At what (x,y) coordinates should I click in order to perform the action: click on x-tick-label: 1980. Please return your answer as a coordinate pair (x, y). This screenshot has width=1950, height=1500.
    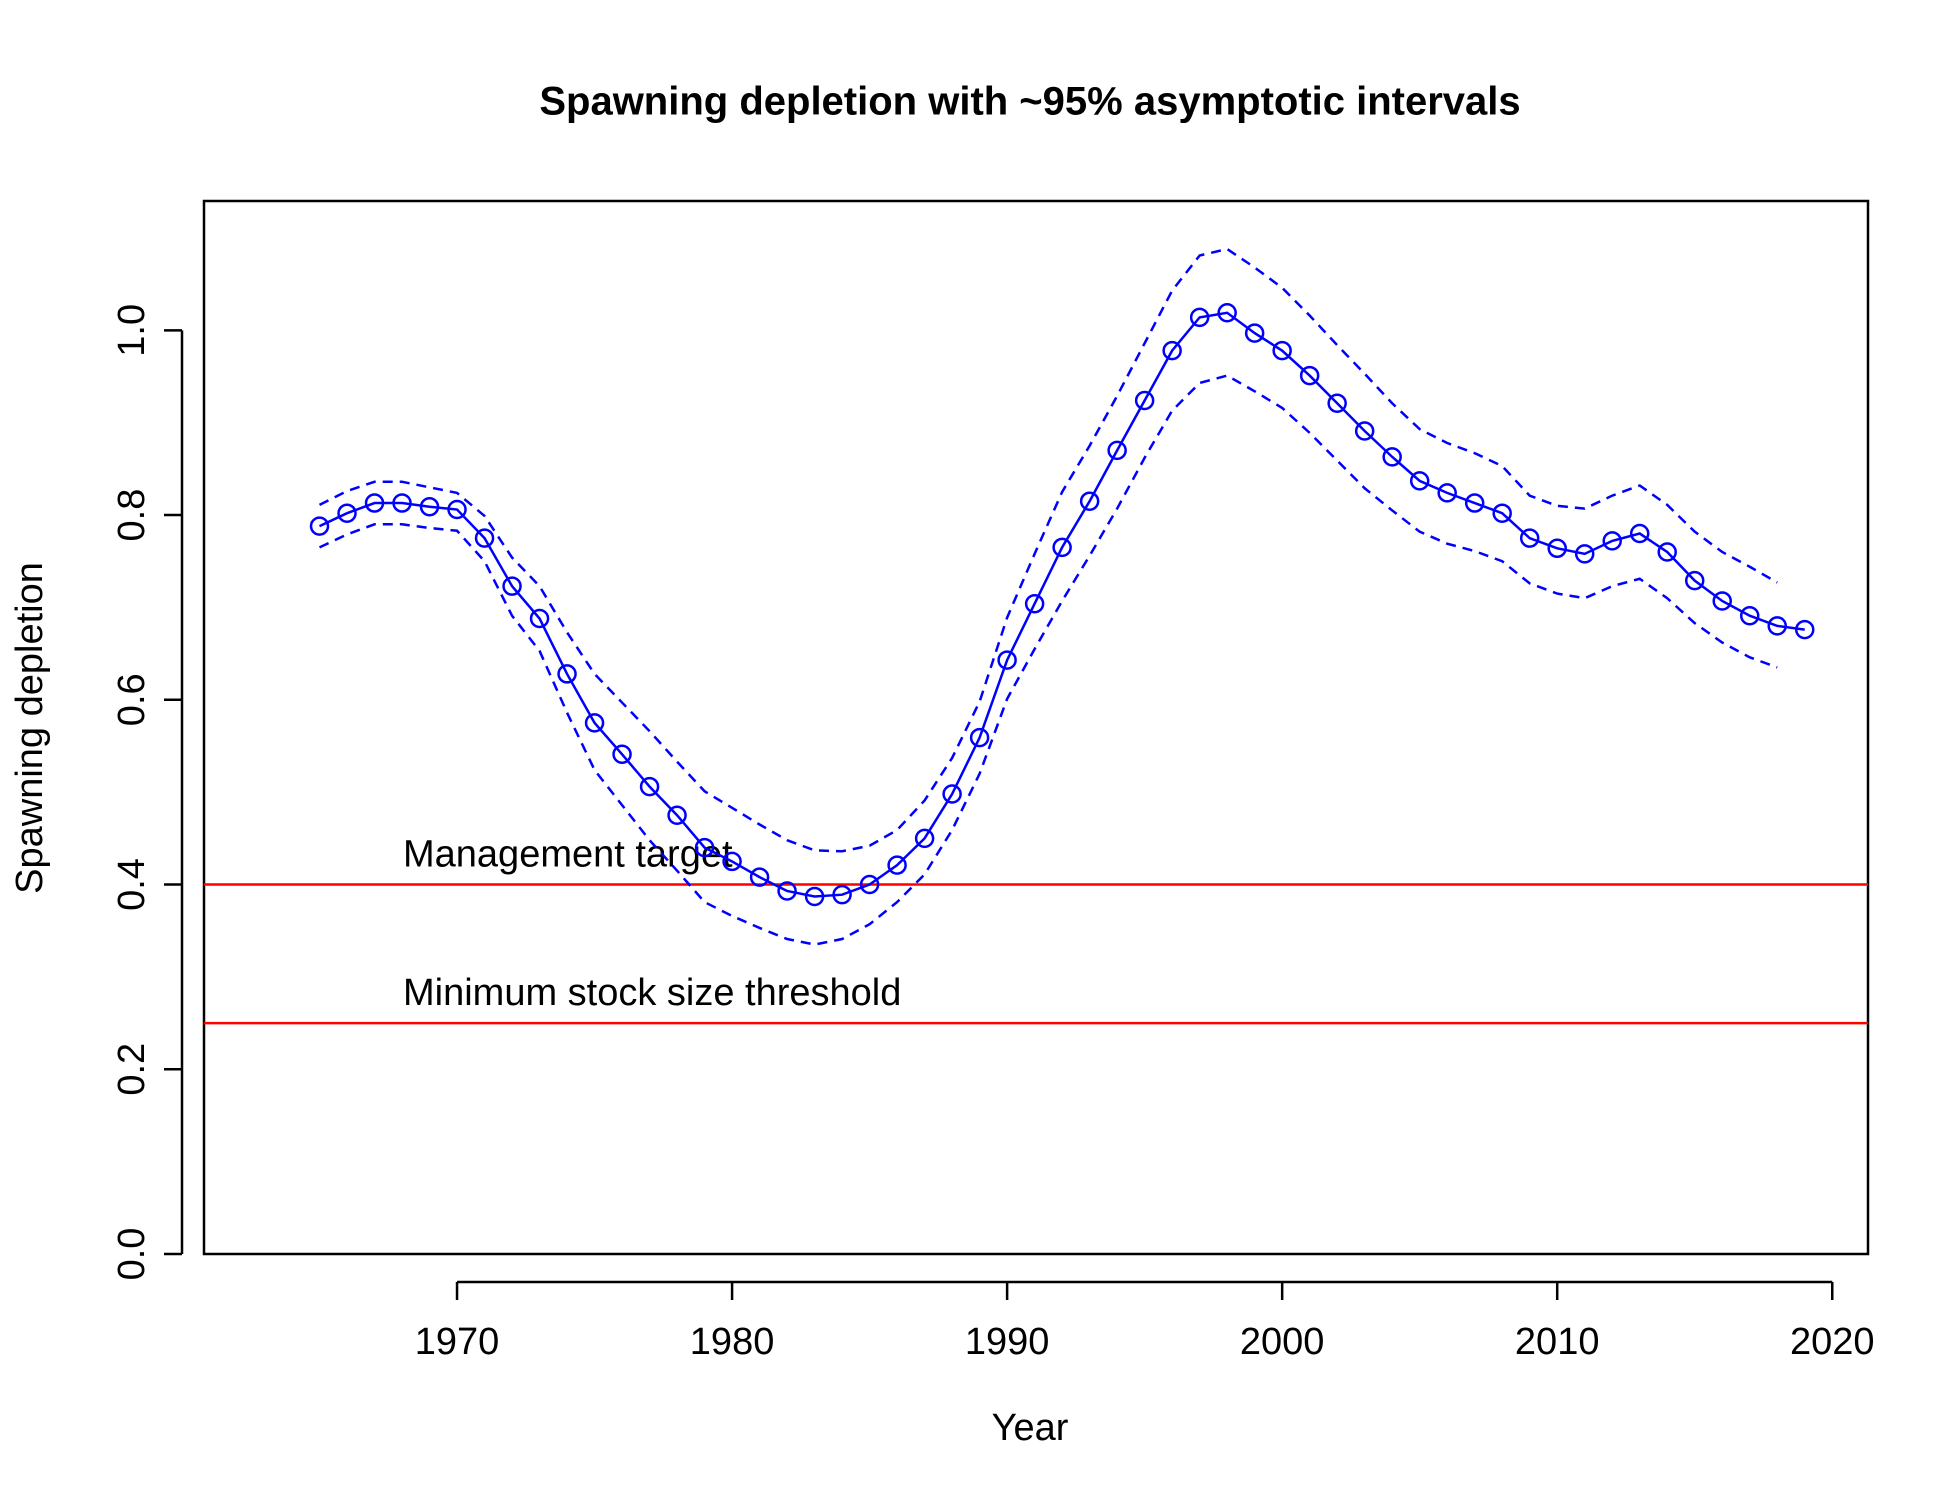
    Looking at the image, I should click on (732, 1342).